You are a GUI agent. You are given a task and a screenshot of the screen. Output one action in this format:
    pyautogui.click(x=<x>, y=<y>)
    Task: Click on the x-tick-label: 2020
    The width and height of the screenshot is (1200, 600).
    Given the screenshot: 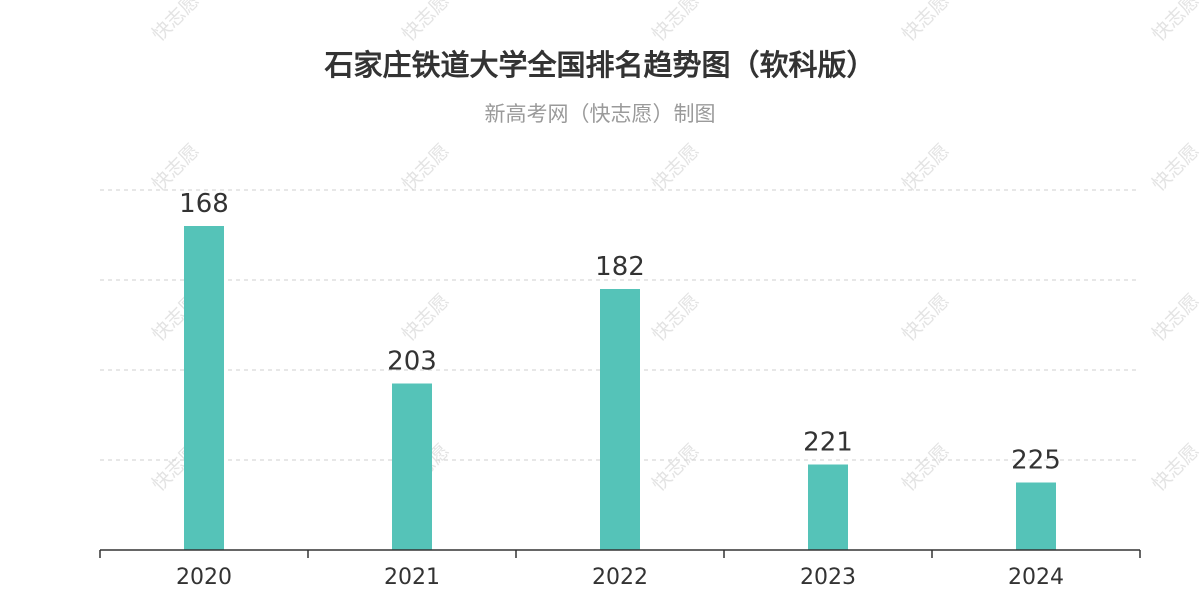 What is the action you would take?
    pyautogui.click(x=204, y=577)
    